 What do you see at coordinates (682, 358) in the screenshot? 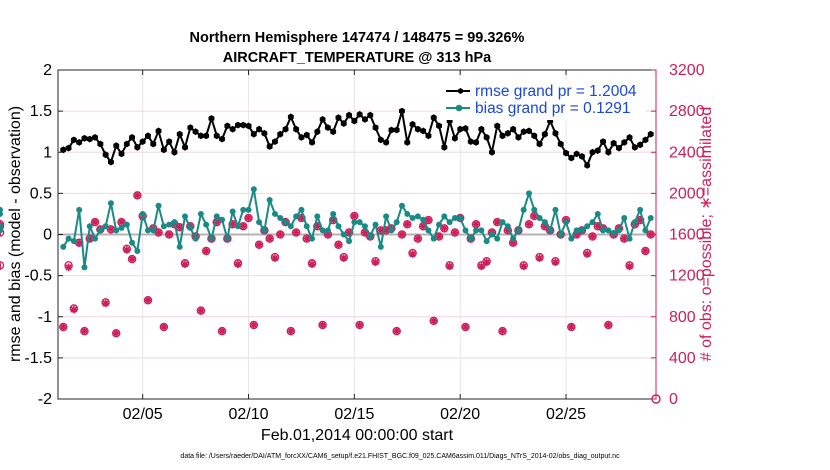
I see `y2-tick-label: 400` at bounding box center [682, 358].